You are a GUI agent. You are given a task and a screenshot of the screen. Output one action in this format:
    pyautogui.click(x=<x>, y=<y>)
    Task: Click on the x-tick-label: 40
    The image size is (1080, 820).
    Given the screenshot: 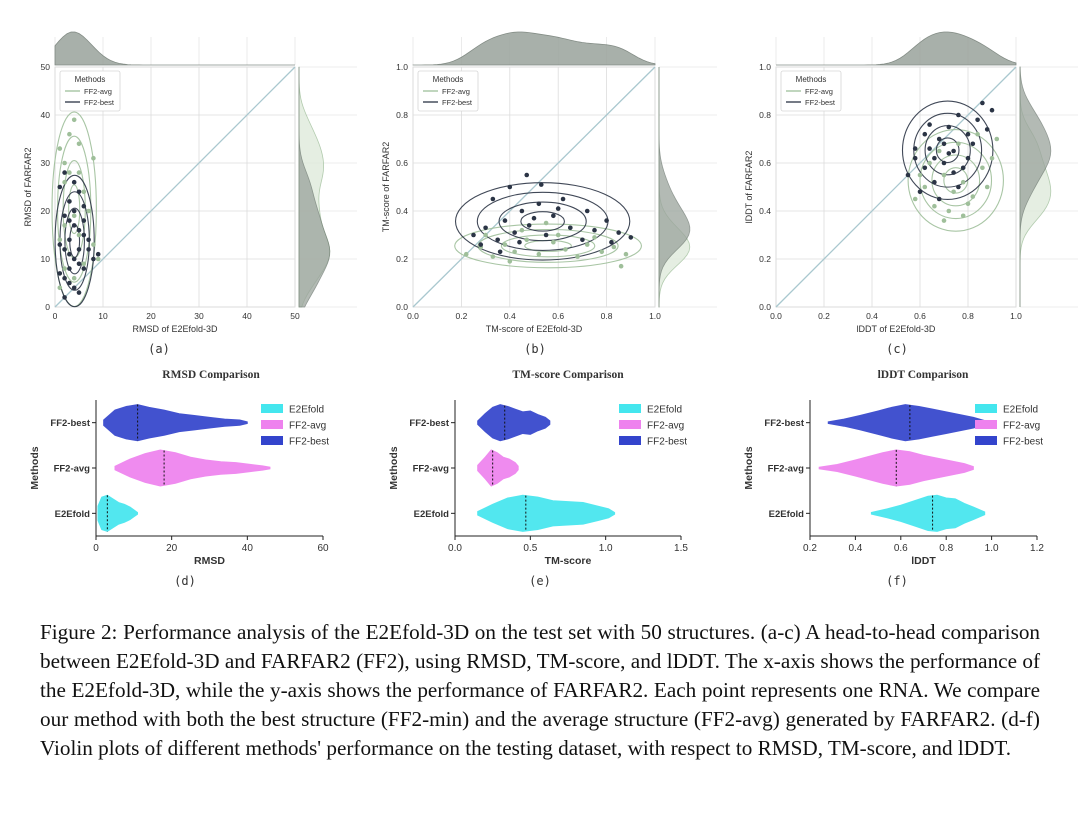 What is the action you would take?
    pyautogui.click(x=247, y=316)
    